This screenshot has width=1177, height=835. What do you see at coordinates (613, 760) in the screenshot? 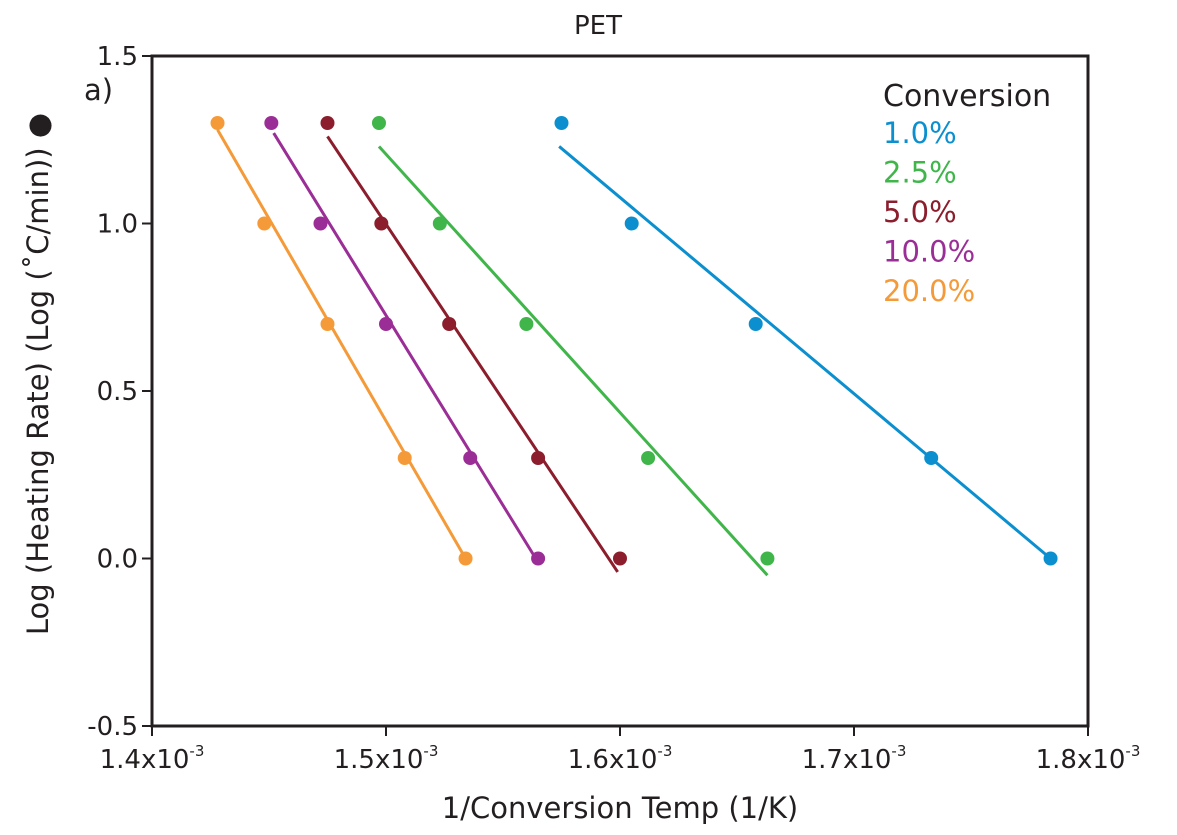
I see `x-tick-base: 1.6x10` at bounding box center [613, 760].